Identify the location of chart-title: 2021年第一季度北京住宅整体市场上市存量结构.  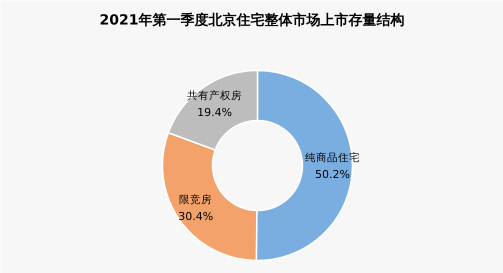
(252, 20).